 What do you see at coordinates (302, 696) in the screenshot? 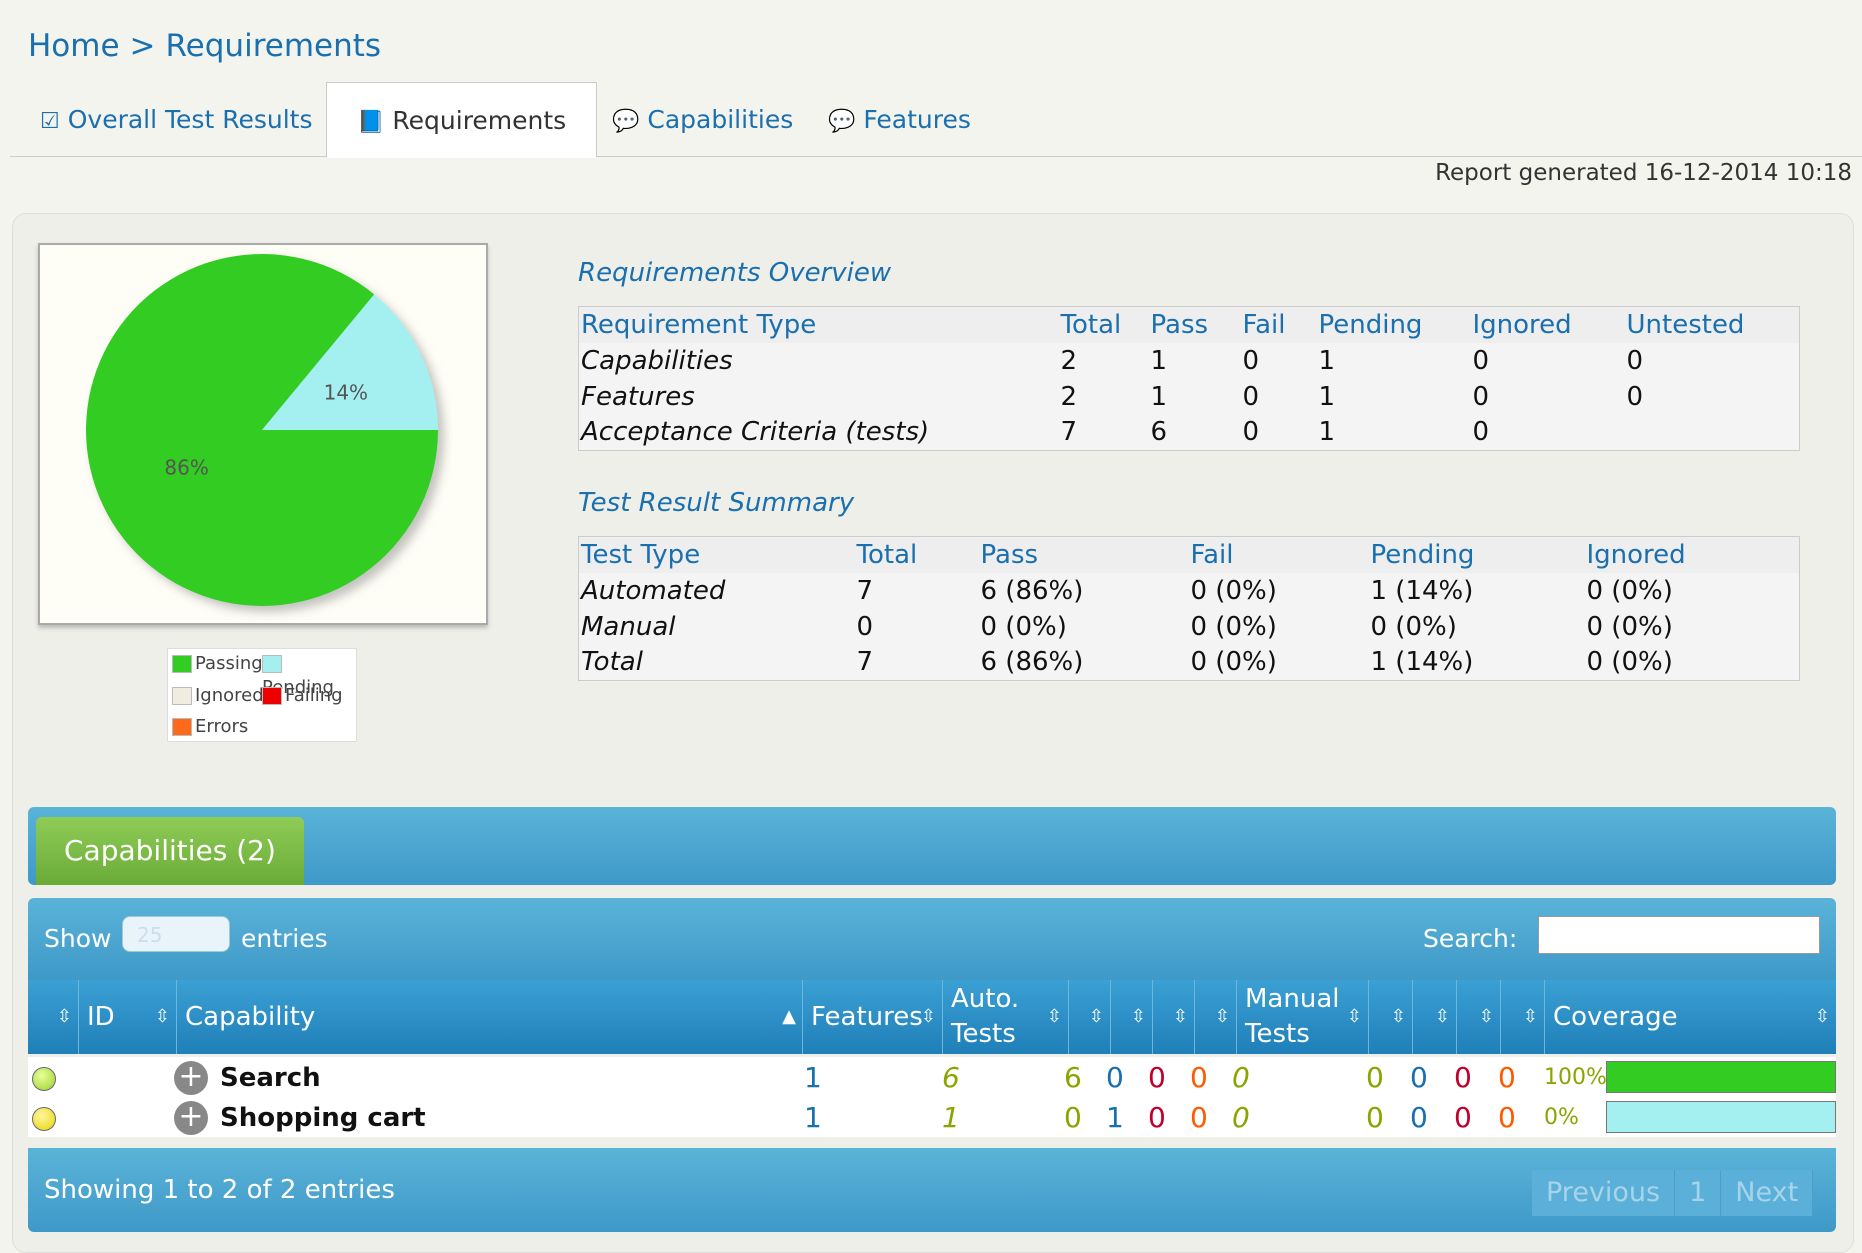
I see `legend-item-failing: Failing` at bounding box center [302, 696].